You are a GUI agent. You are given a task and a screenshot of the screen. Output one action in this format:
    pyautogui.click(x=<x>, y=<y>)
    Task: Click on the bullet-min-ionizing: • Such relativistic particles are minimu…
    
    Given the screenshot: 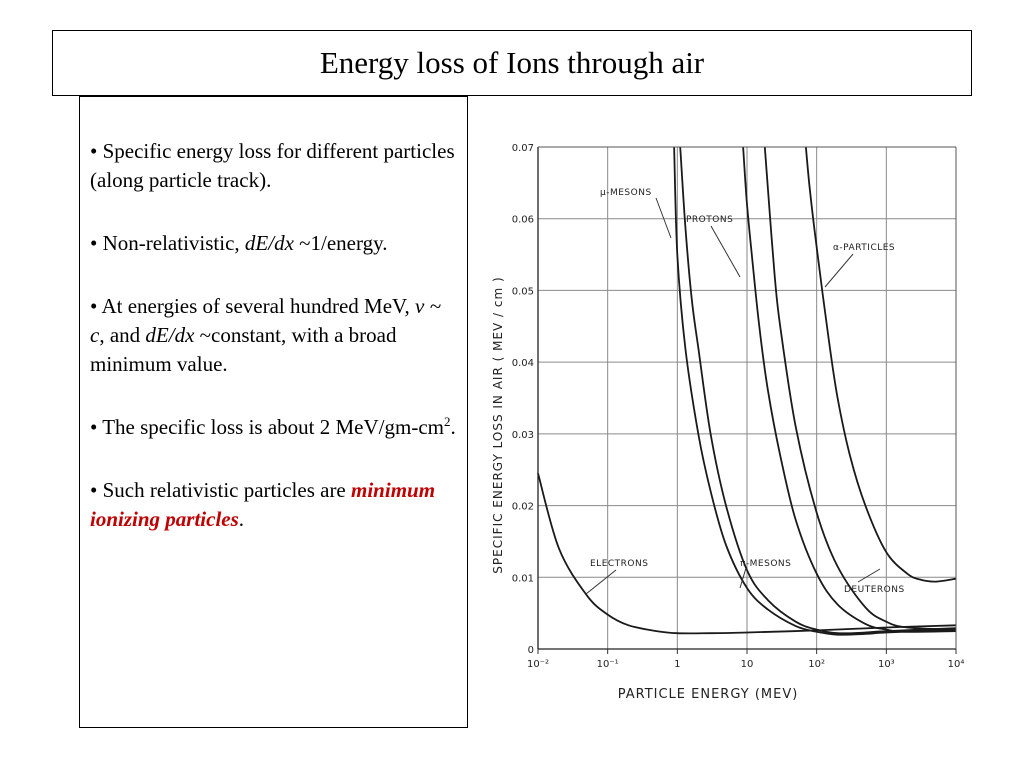 What is the action you would take?
    pyautogui.click(x=274, y=505)
    